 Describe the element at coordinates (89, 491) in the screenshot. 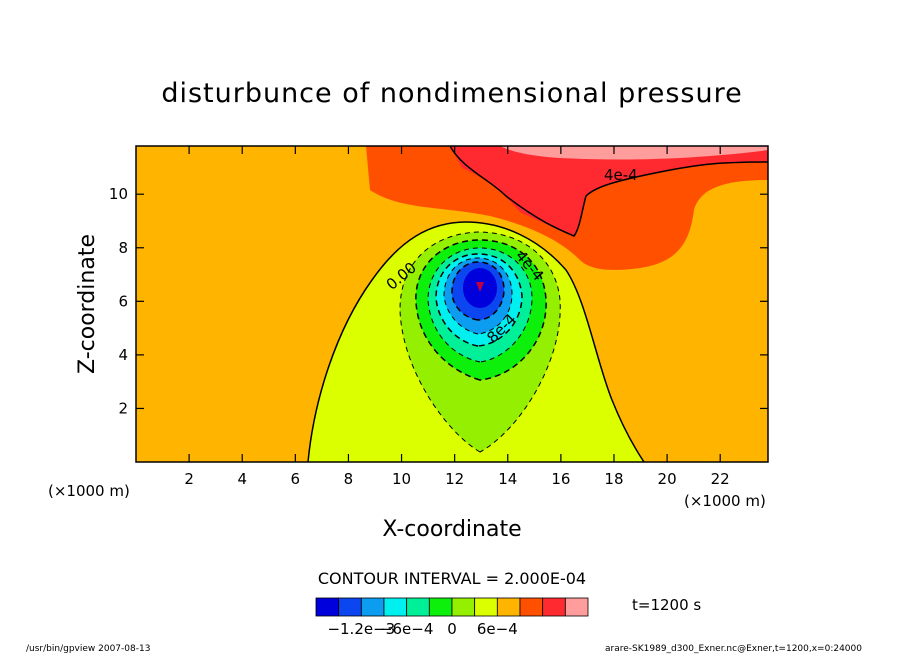

I see `x-unit-left: (×1000 m)` at that location.